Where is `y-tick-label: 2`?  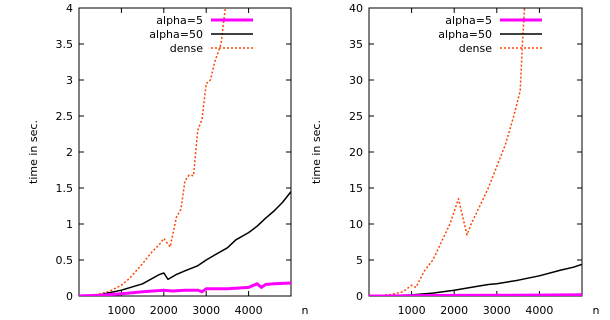 y-tick-label: 2 is located at coordinates (69, 152).